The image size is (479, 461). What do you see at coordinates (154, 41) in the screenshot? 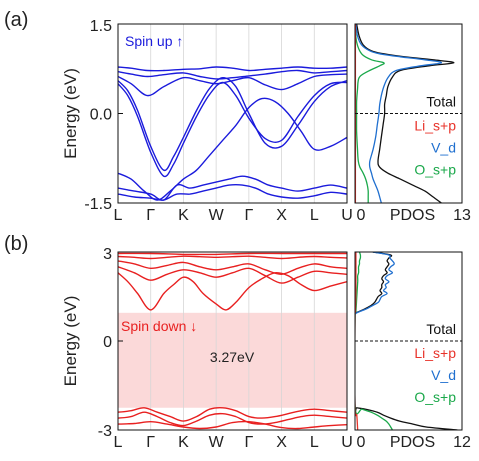
I see `spin-annotation: Spin up ↑` at bounding box center [154, 41].